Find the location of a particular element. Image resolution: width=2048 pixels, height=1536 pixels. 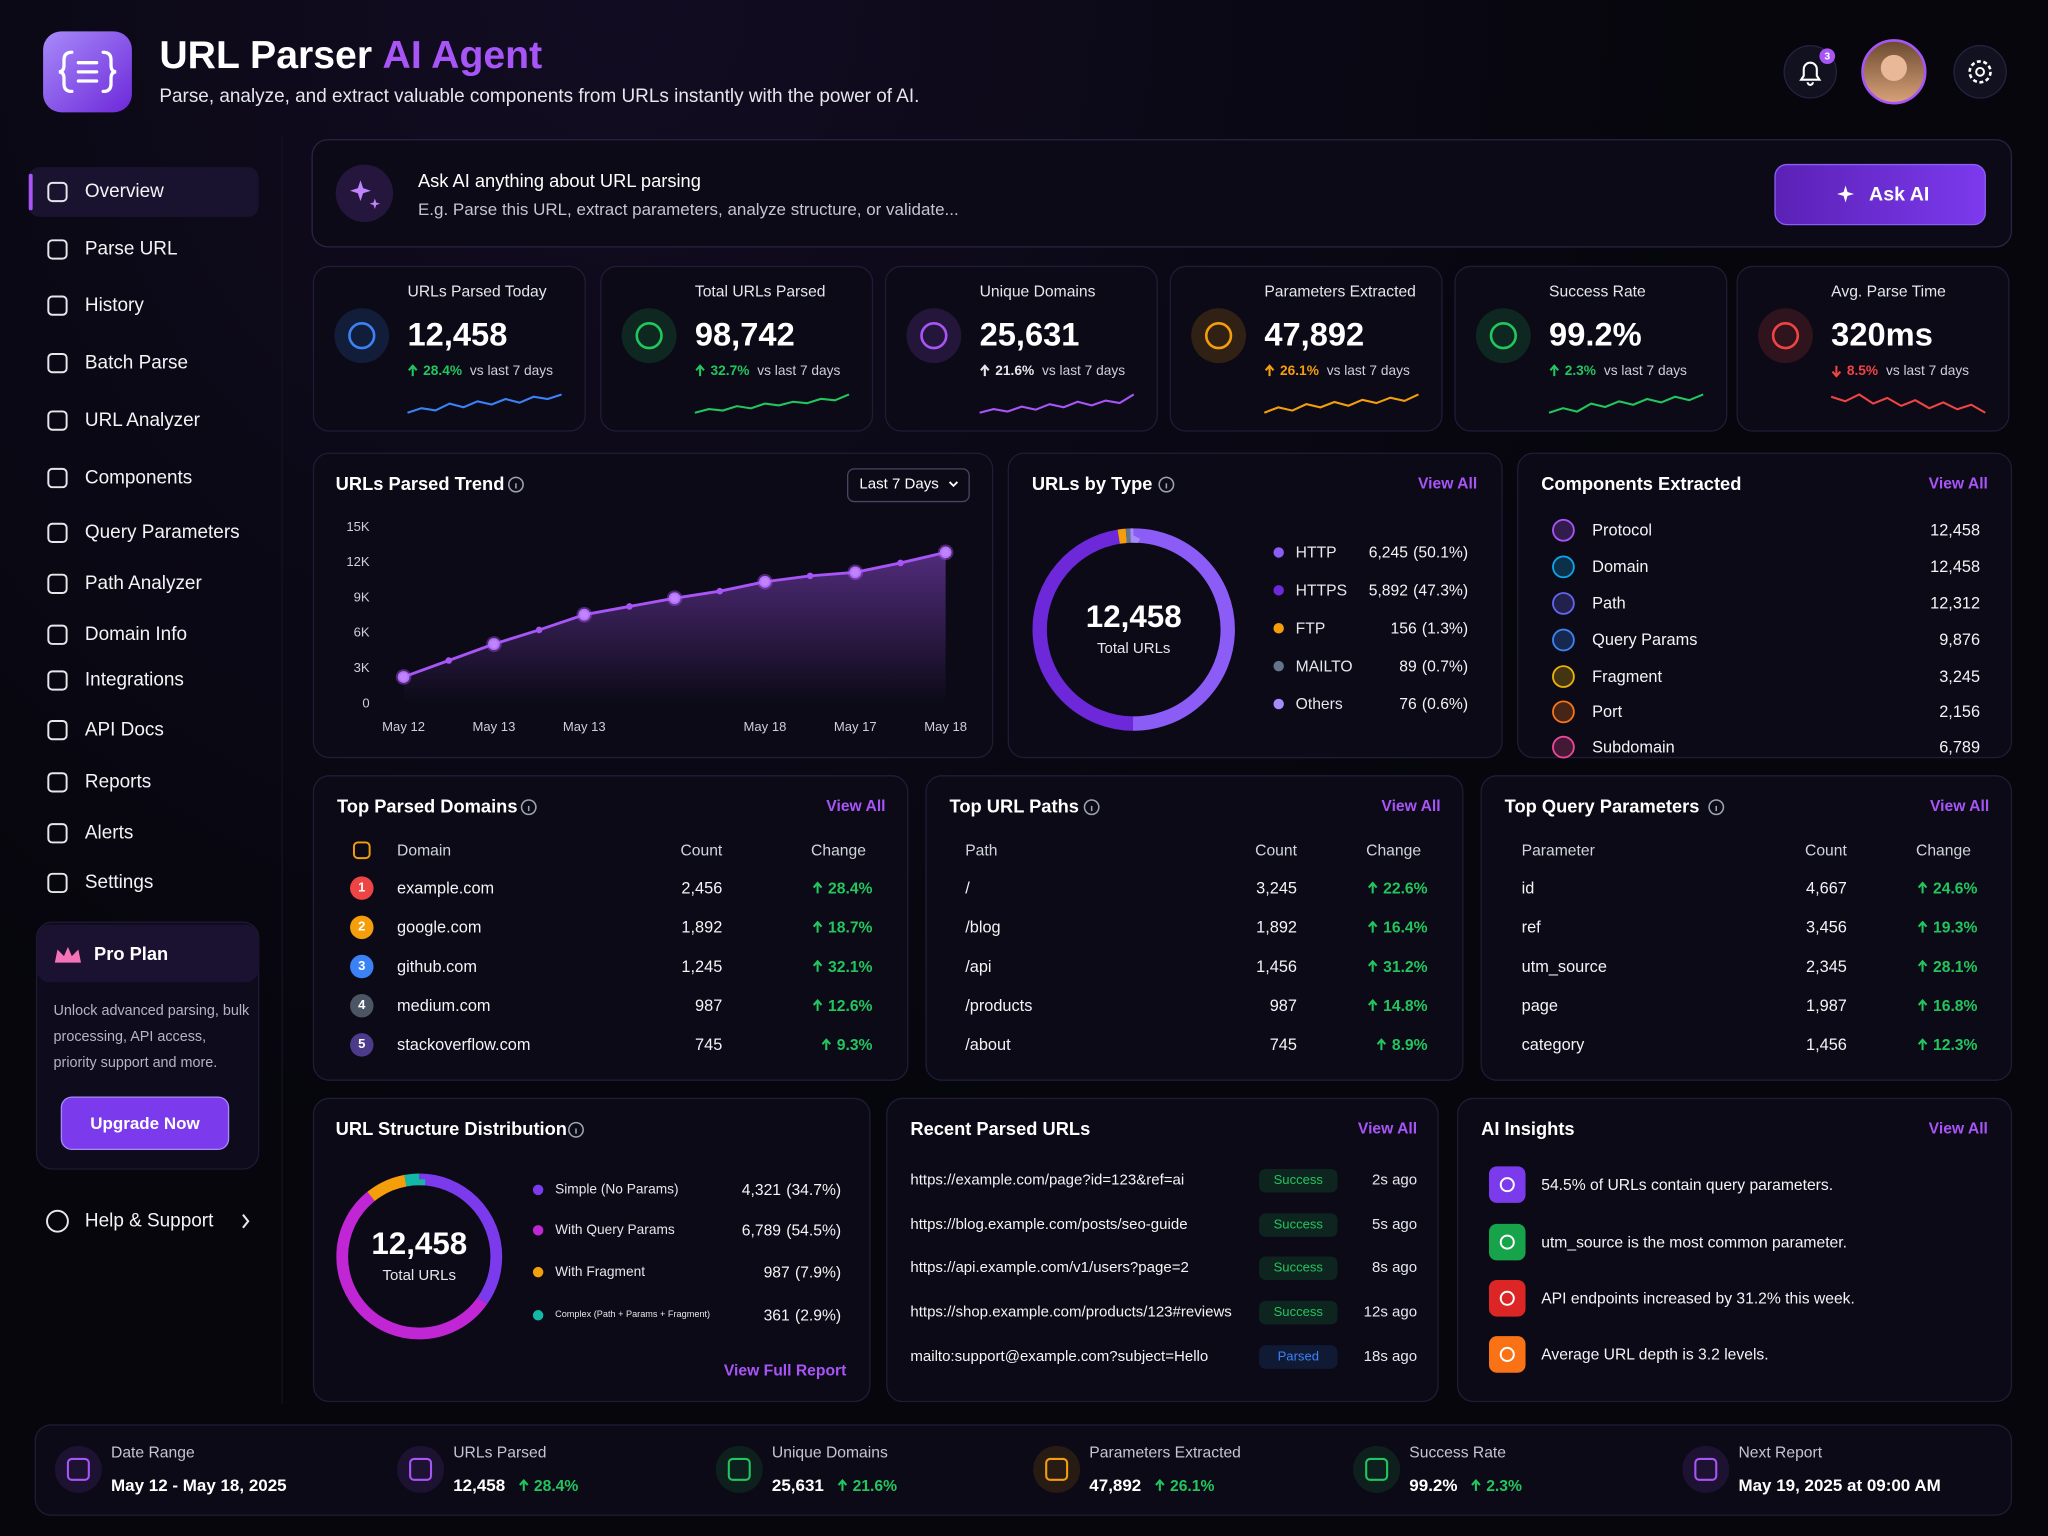

rank-badge is located at coordinates (362, 1045).